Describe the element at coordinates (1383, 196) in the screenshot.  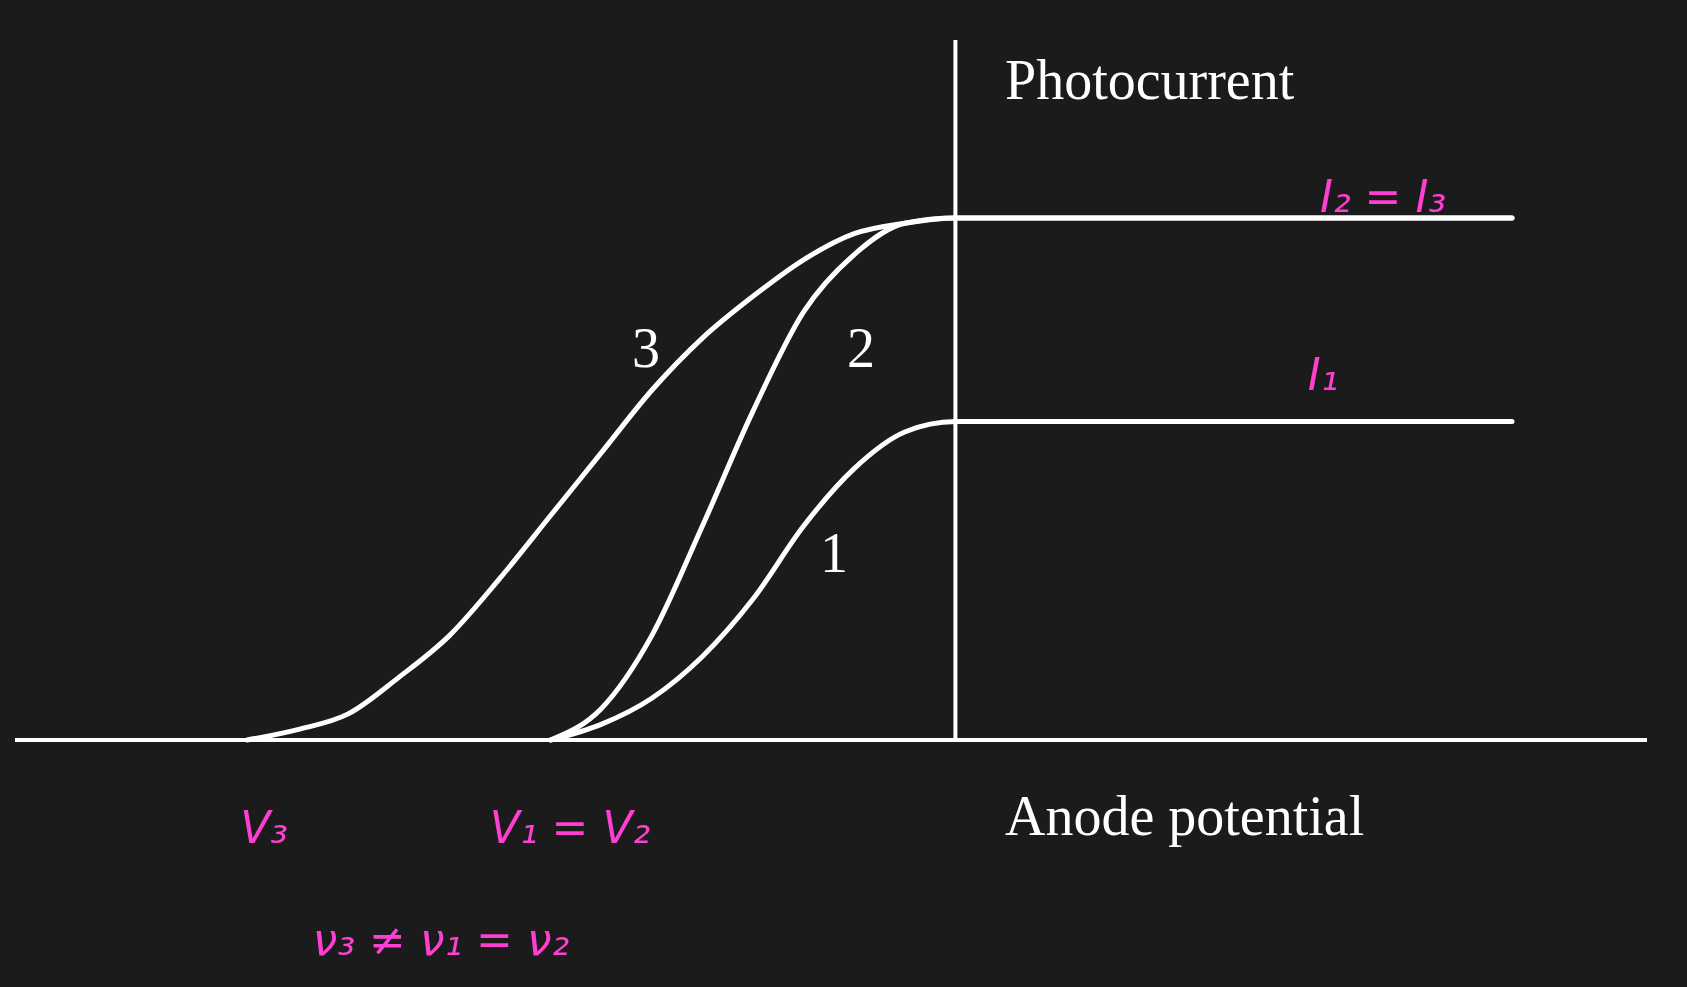
I see `annotation: I₂ = I₃` at that location.